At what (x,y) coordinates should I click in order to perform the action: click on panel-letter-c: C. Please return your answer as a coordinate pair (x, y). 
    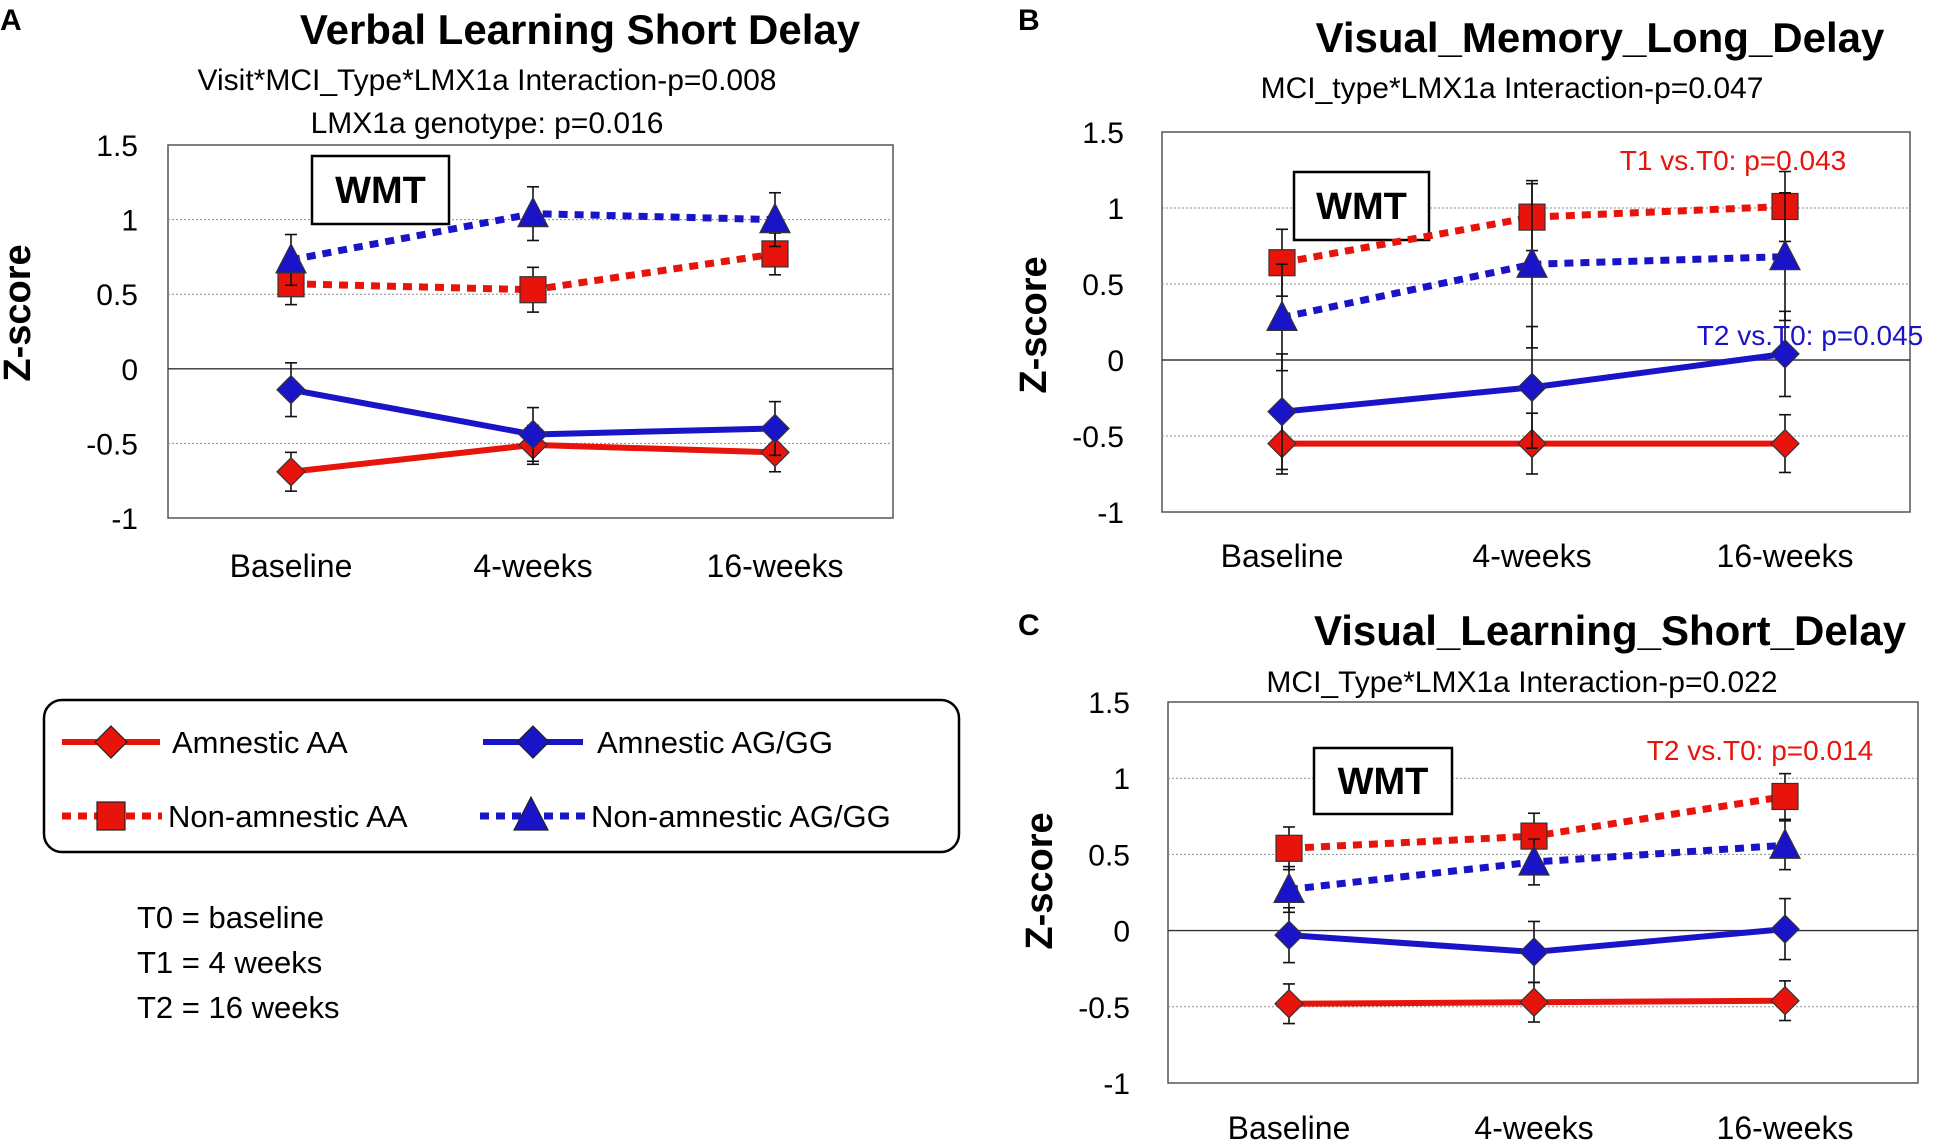
    Looking at the image, I should click on (1029, 625).